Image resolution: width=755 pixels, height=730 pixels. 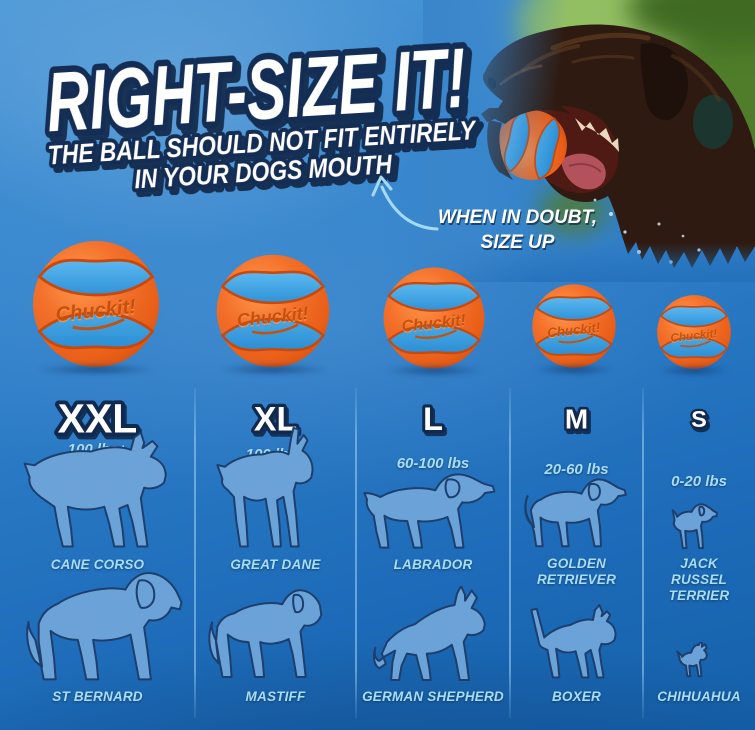 I want to click on svg-text: XXL, so click(x=98, y=419).